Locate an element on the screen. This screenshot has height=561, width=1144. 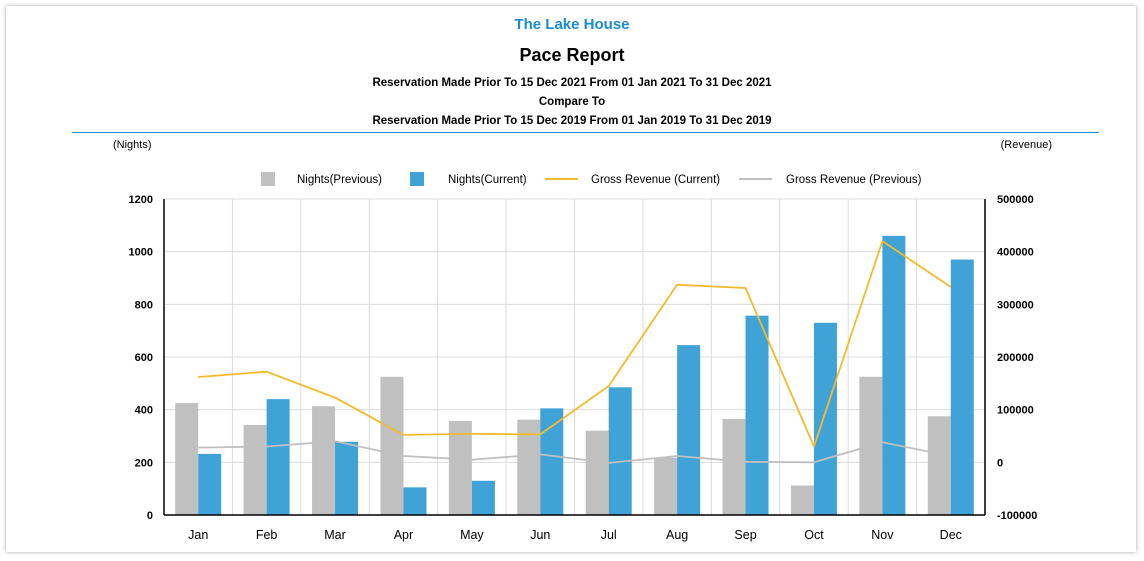
report-compare-label: Compare To is located at coordinates (572, 102).